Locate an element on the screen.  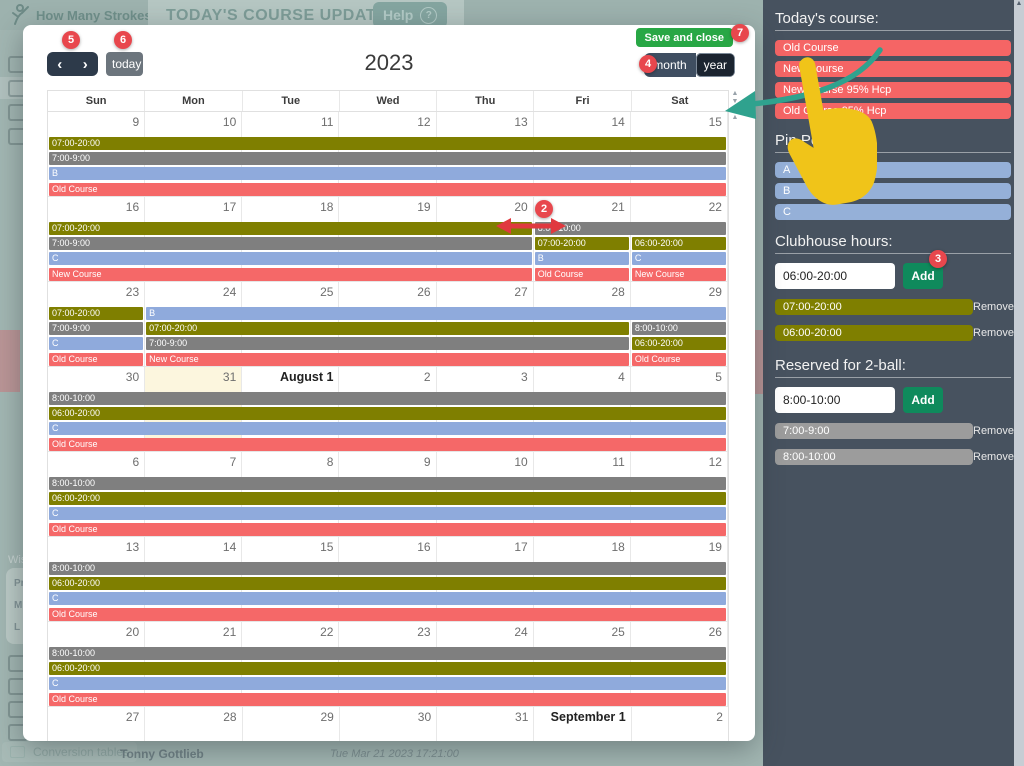
date-label: 25 is located at coordinates (327, 292).